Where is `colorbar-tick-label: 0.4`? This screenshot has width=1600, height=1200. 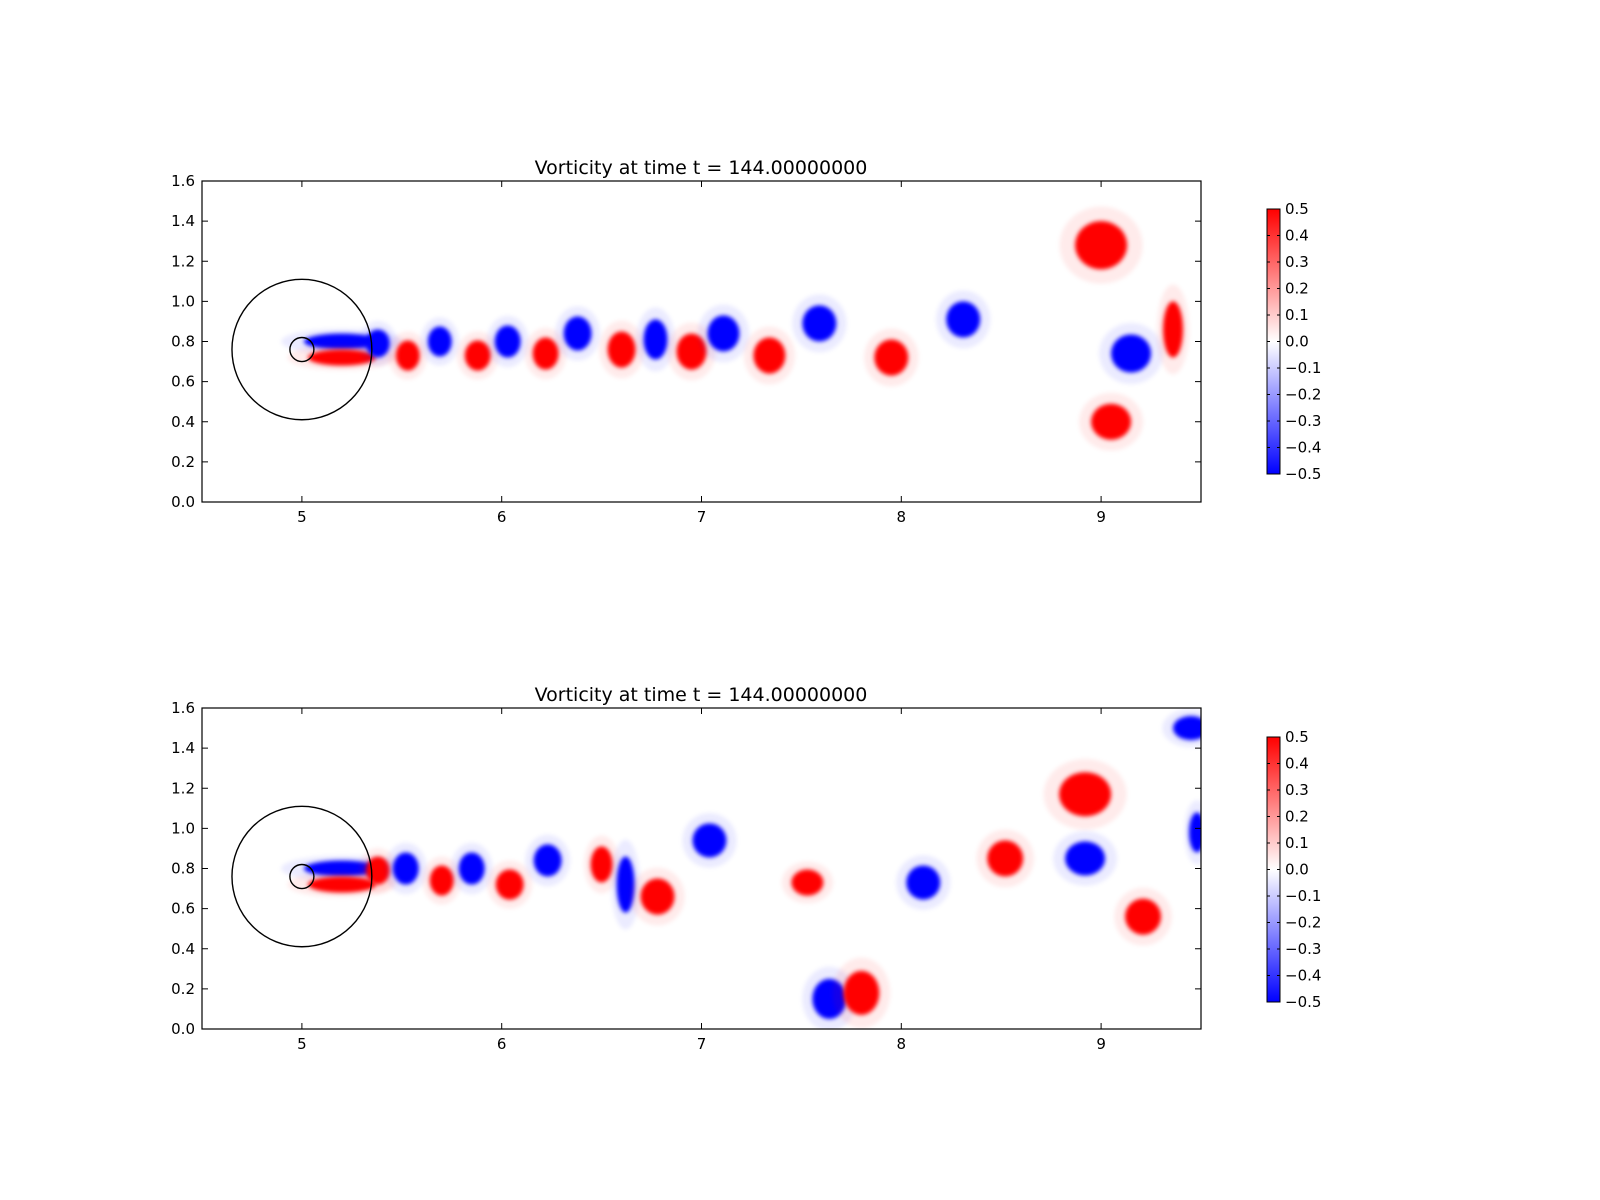 colorbar-tick-label: 0.4 is located at coordinates (1297, 236).